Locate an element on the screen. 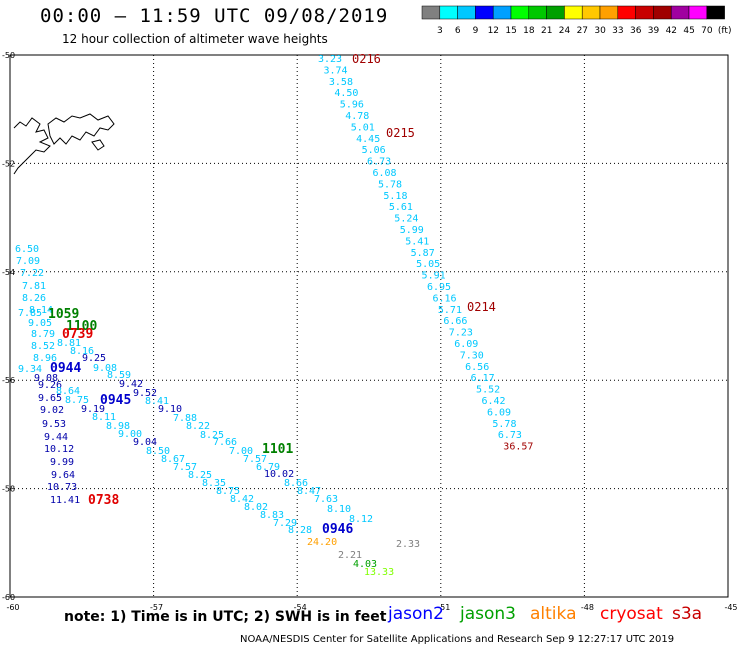 This screenshot has height=650, width=740. swh-value: 8.16 is located at coordinates (82, 351).